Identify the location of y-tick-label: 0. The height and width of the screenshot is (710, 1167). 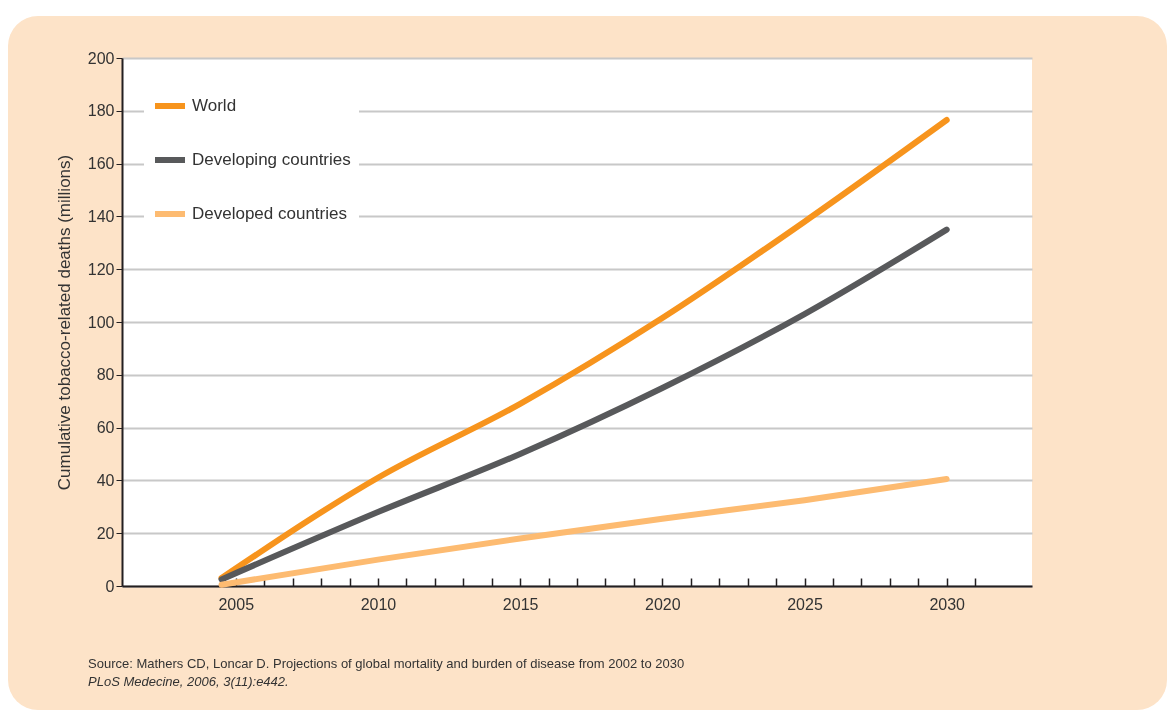
(110, 586).